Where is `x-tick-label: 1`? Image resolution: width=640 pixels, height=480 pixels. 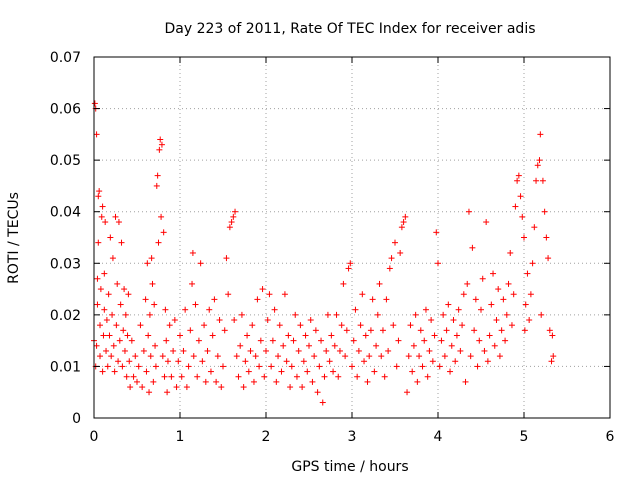
x-tick-label: 1 is located at coordinates (180, 437).